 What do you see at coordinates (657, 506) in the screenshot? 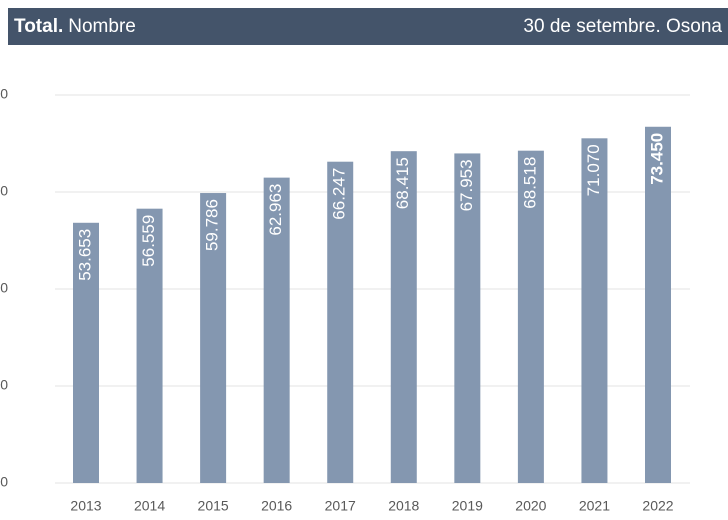
I see `x-tick-label: 2022` at bounding box center [657, 506].